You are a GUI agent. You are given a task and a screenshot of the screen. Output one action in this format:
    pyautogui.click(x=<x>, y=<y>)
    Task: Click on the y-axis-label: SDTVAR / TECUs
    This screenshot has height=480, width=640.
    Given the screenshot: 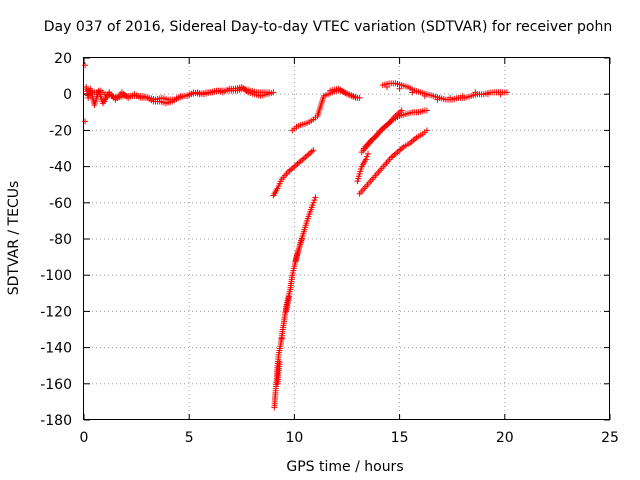 What is the action you would take?
    pyautogui.click(x=14, y=238)
    